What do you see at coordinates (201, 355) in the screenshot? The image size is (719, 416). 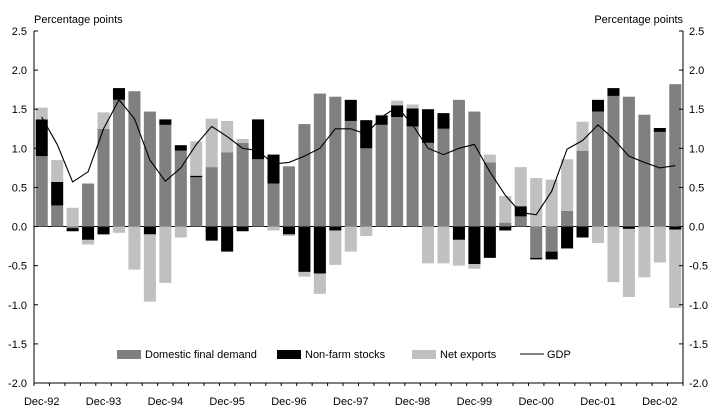 I see `legend-label-domestic: Domestic final demand` at bounding box center [201, 355].